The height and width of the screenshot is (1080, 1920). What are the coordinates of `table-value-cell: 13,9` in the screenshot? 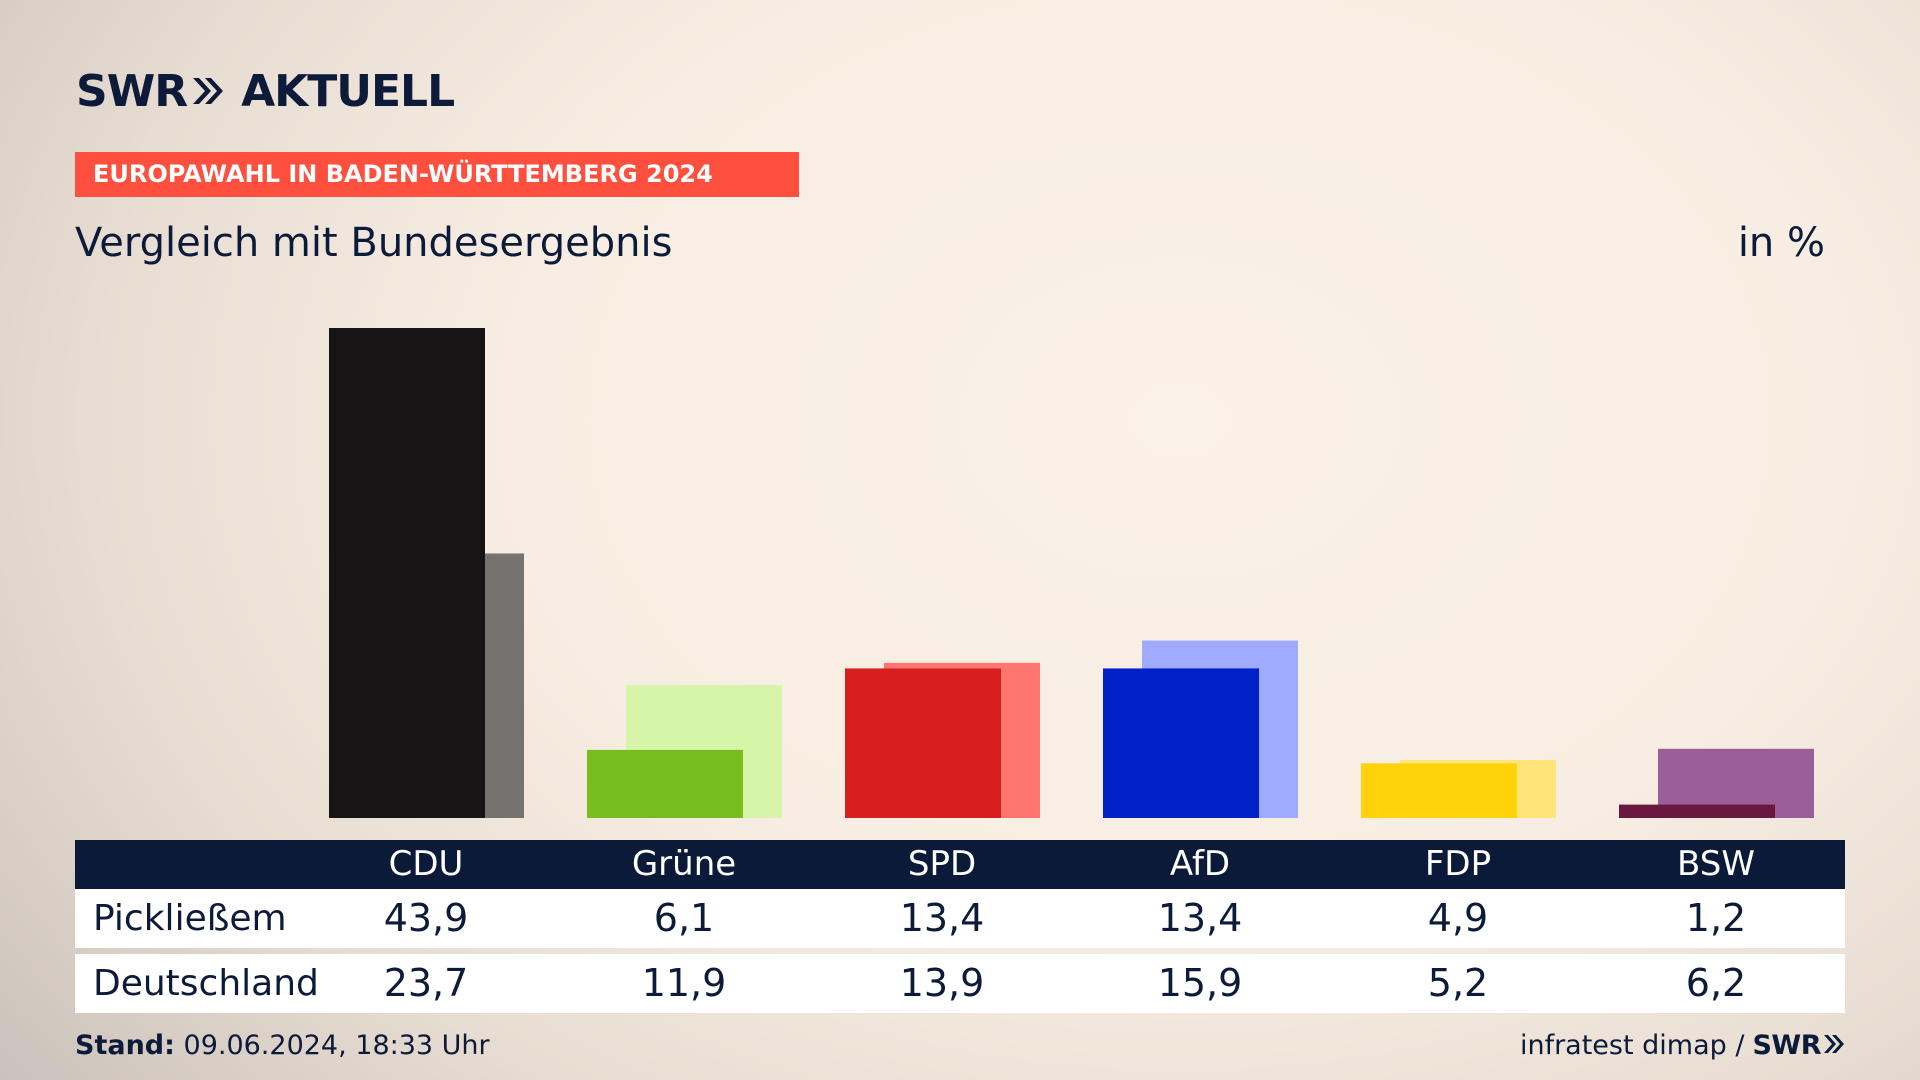 It's located at (942, 983).